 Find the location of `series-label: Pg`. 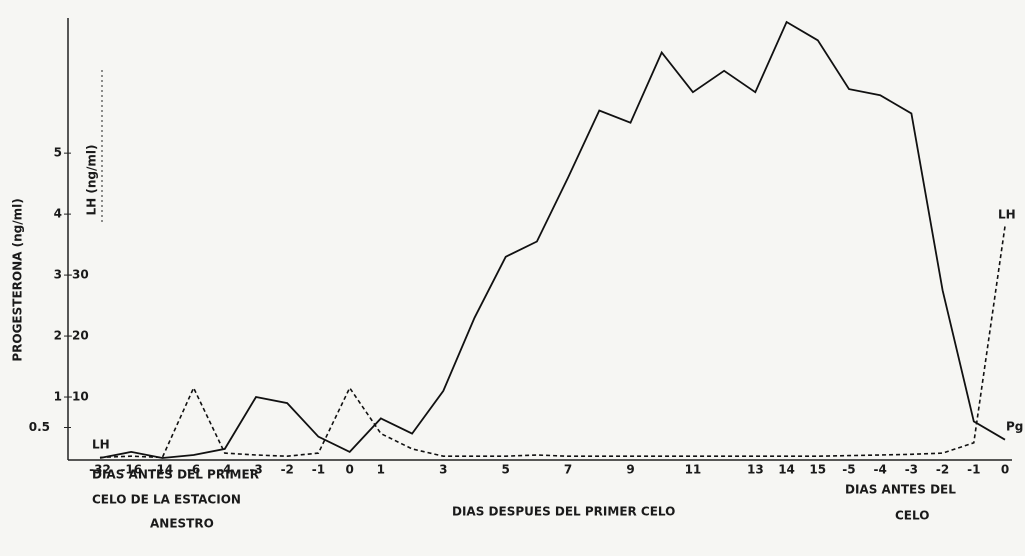

series-label: Pg is located at coordinates (1014, 427).